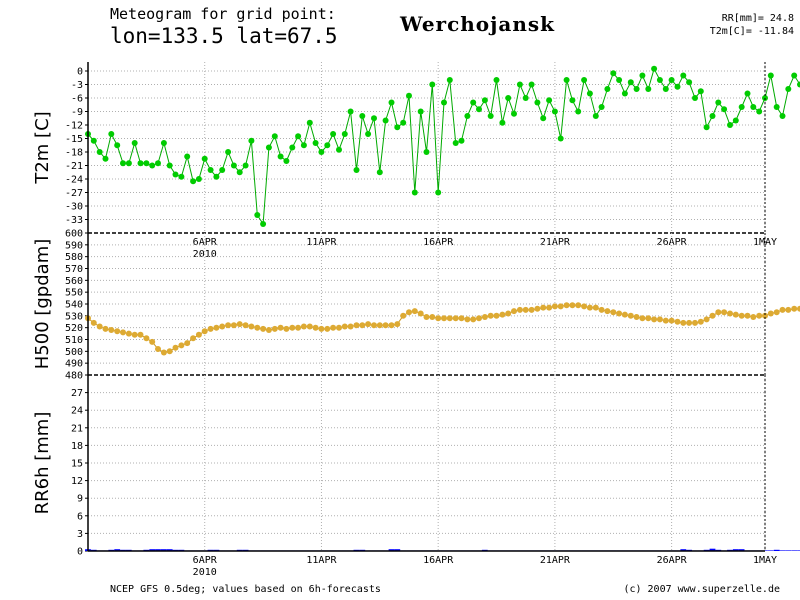 This screenshot has width=800, height=600. Describe the element at coordinates (74, 328) in the screenshot. I see `h500-ytick-label: 520` at that location.